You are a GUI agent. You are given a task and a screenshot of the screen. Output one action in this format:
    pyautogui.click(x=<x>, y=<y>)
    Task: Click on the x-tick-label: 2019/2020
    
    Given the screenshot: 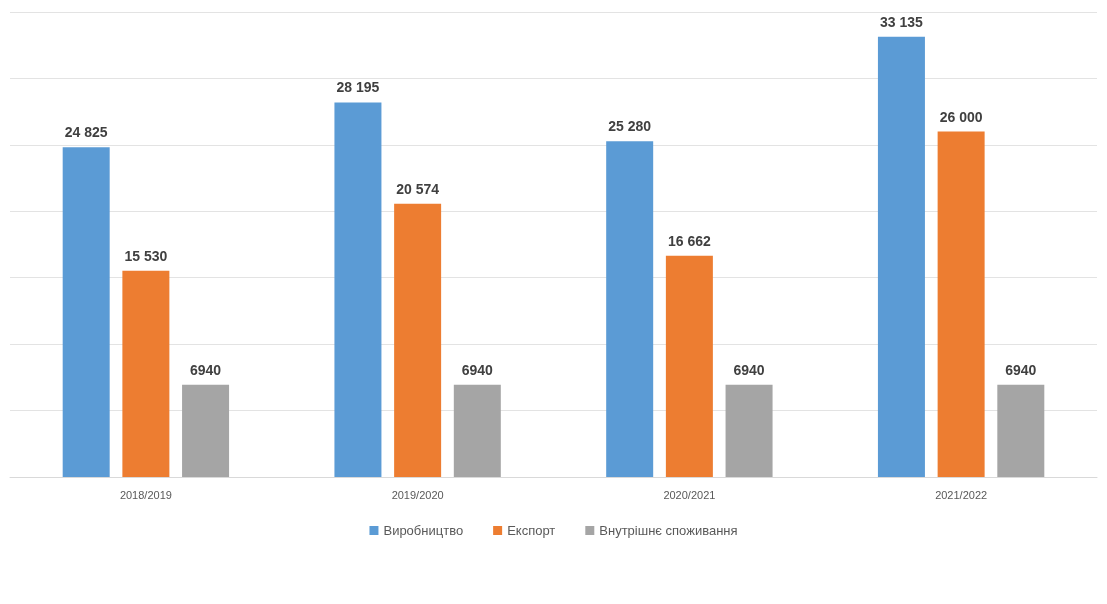 What is the action you would take?
    pyautogui.click(x=417, y=494)
    